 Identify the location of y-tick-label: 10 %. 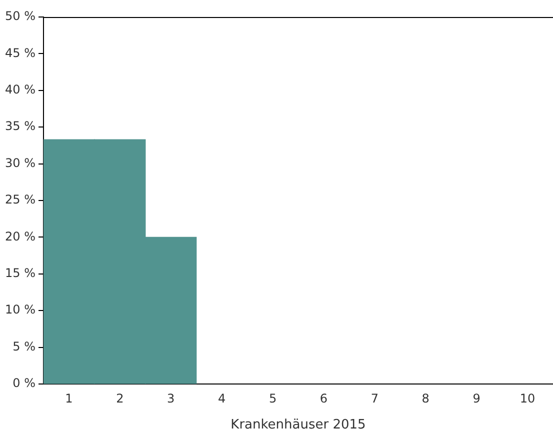
(20, 309).